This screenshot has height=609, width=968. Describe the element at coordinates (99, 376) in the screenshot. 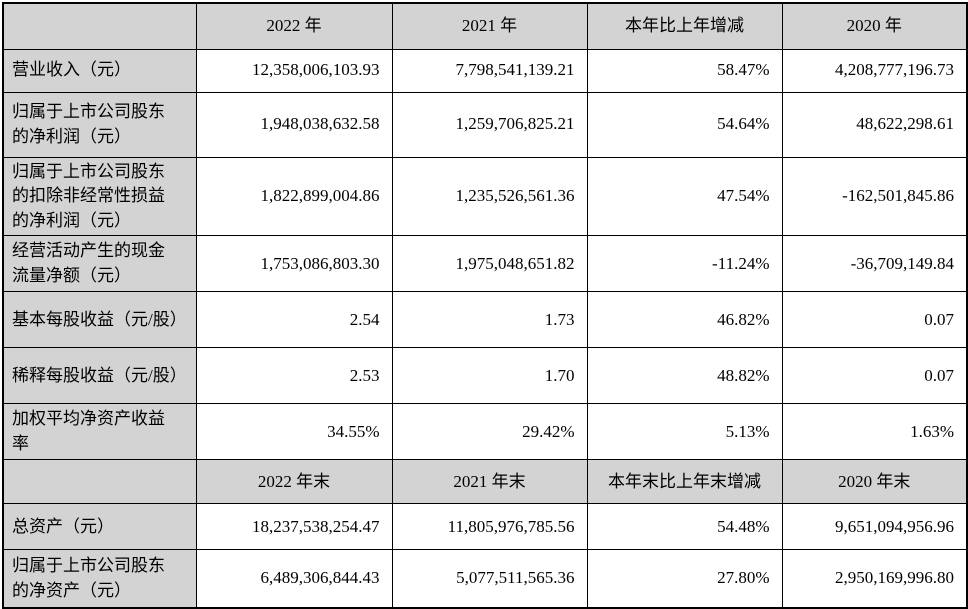

I see `row-label: 稀释每股收益（元/股）` at that location.